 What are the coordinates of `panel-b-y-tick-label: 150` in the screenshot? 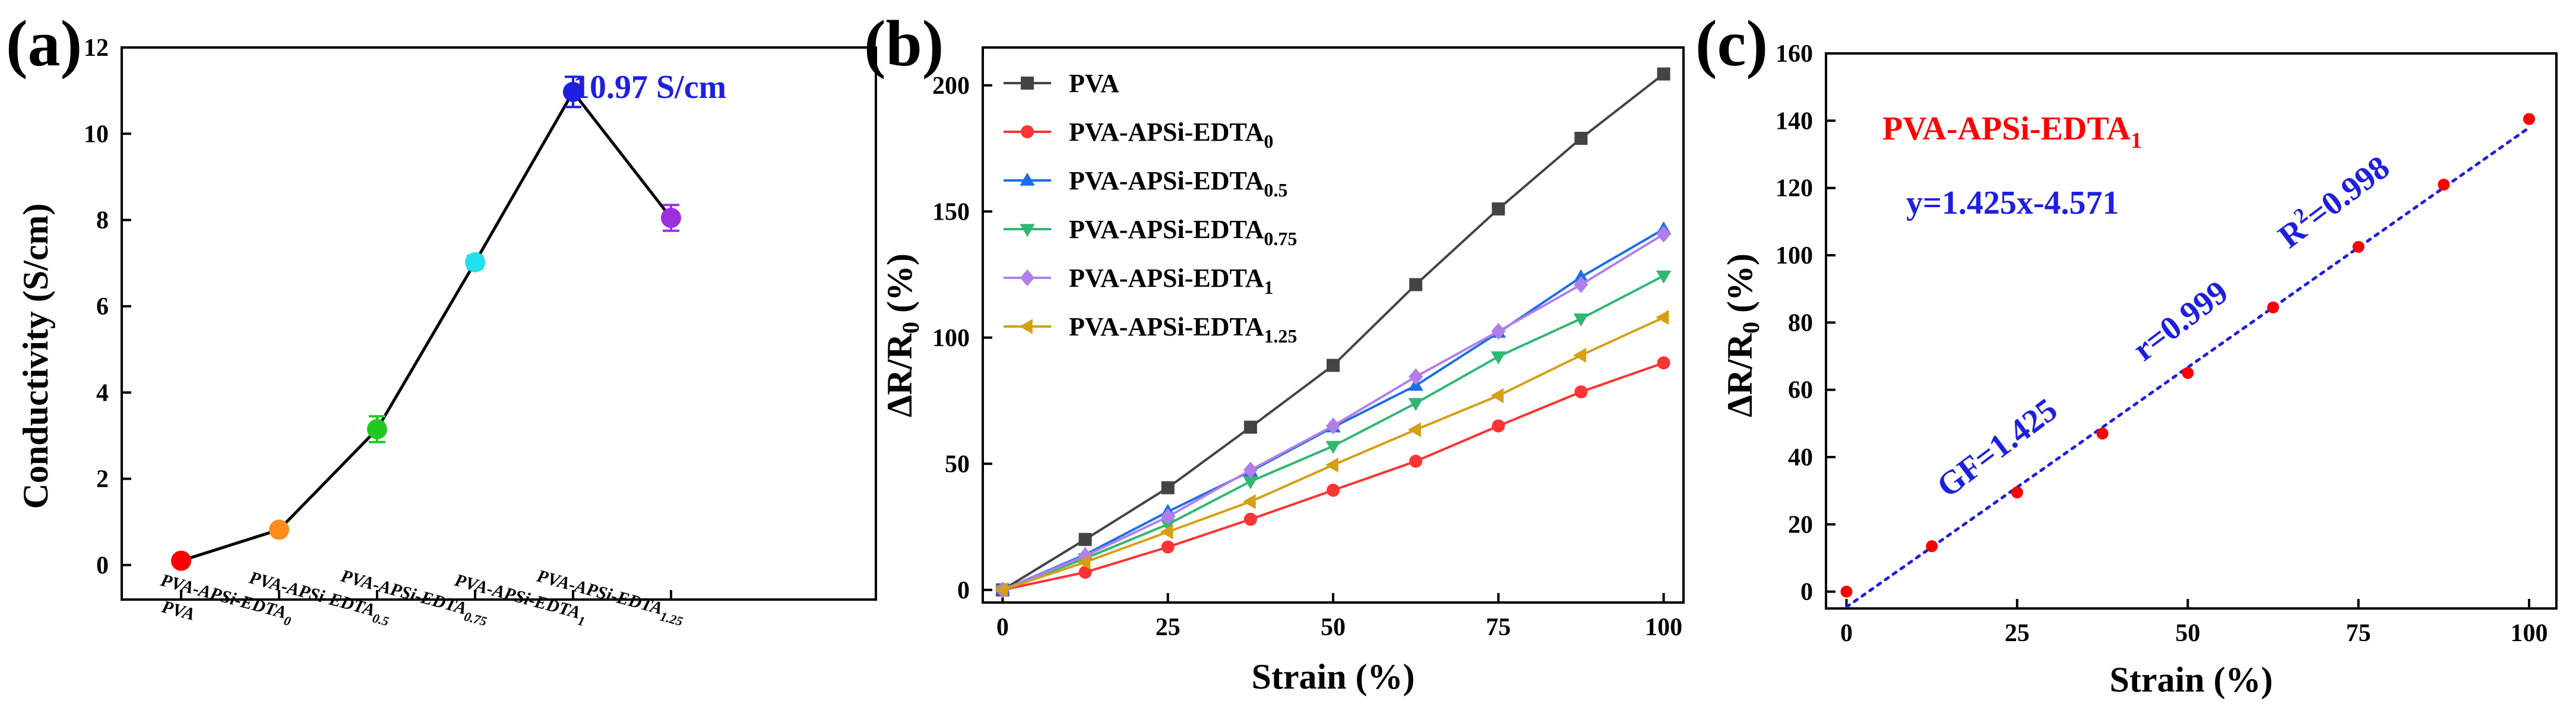 It's located at (951, 212).